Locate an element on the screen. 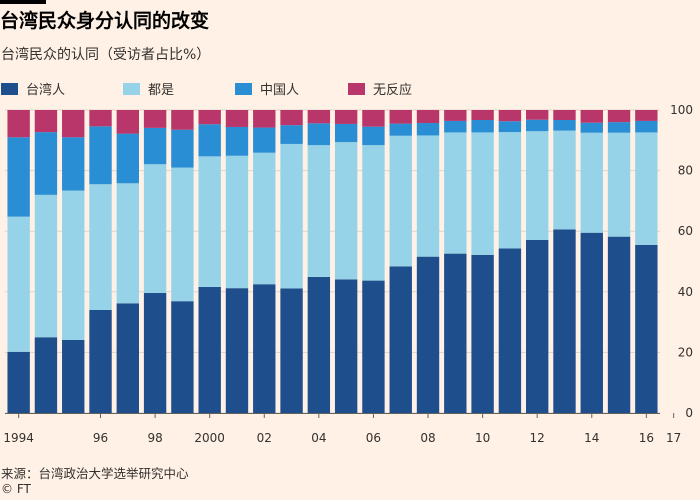 Image resolution: width=700 pixels, height=500 pixels. chart-title: 台湾民众身分认同的改变 is located at coordinates (105, 21).